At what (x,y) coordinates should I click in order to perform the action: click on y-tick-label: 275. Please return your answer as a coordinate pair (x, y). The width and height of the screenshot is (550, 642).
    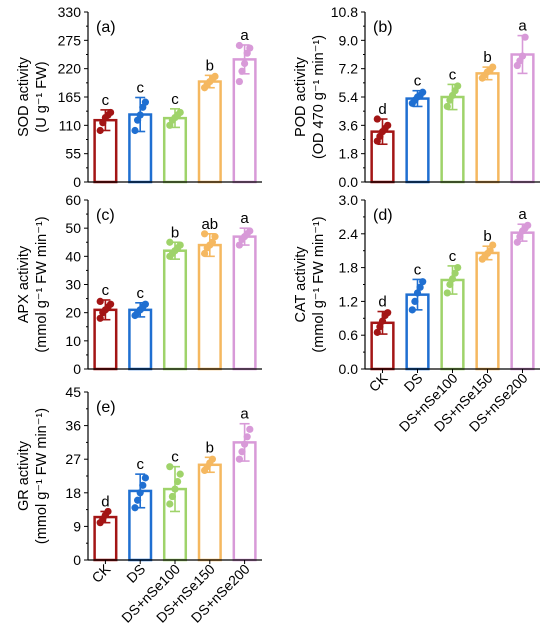
    Looking at the image, I should click on (70, 40).